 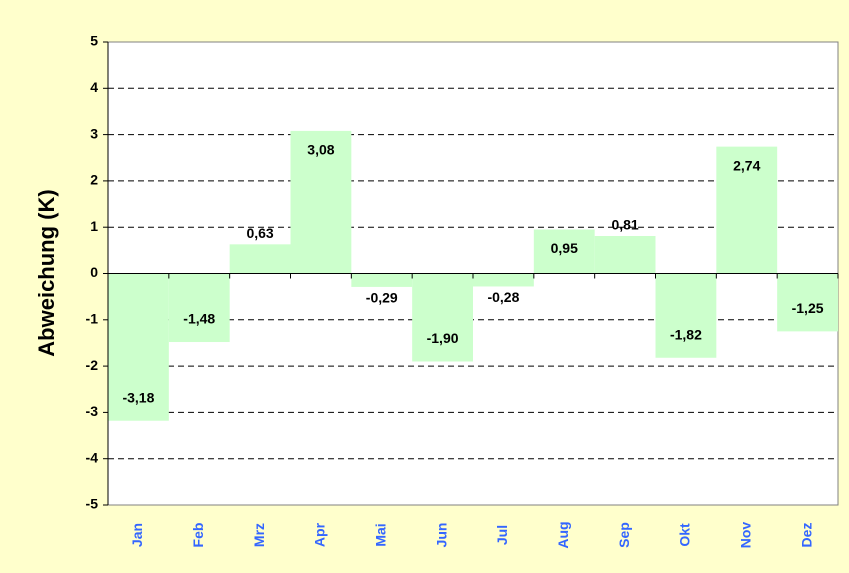 I want to click on y-tick-label: 2, so click(x=94, y=180).